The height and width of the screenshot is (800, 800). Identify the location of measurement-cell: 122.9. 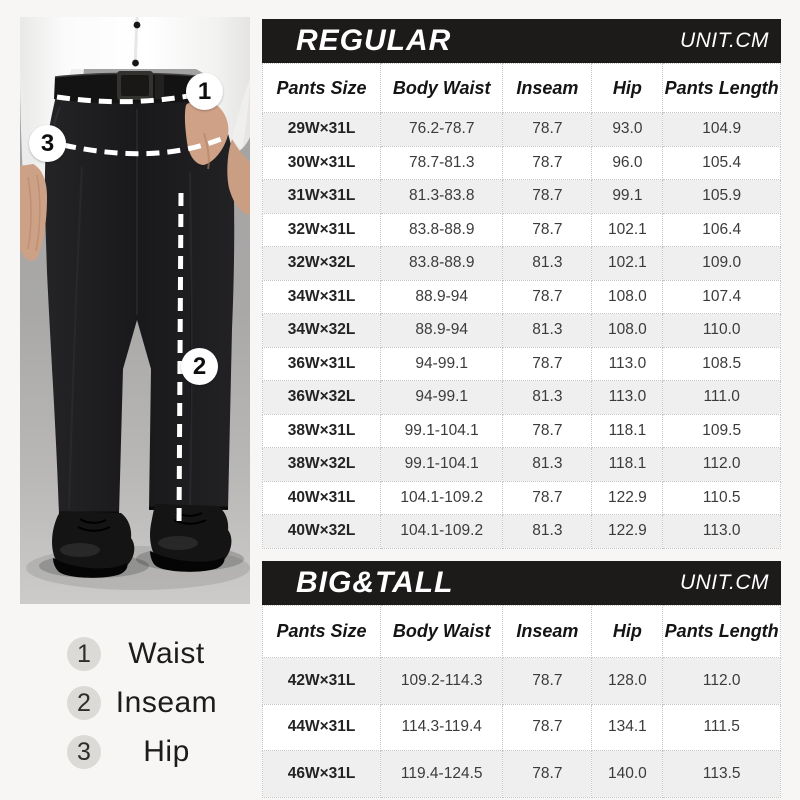
(627, 497).